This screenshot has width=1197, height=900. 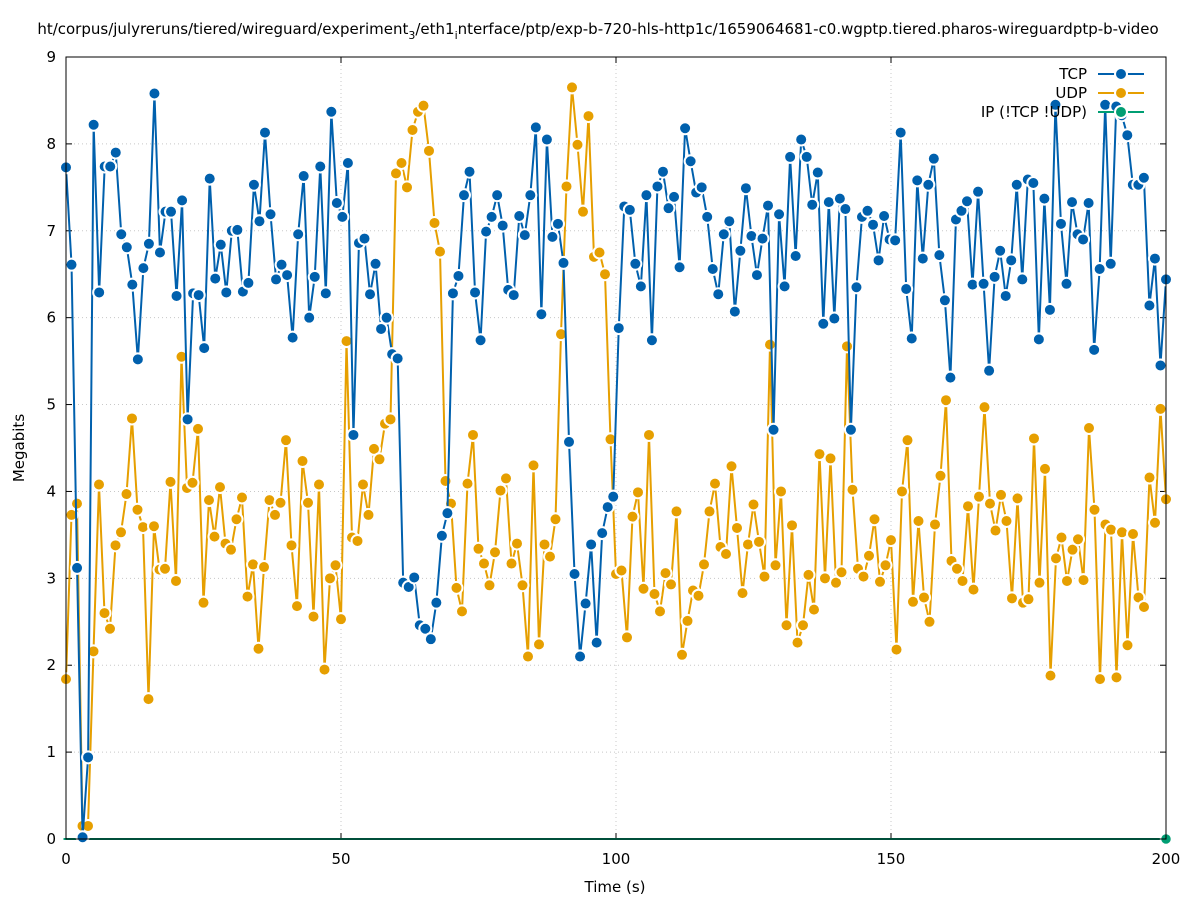 What do you see at coordinates (19, 448) in the screenshot?
I see `y-axis-label: Megabits` at bounding box center [19, 448].